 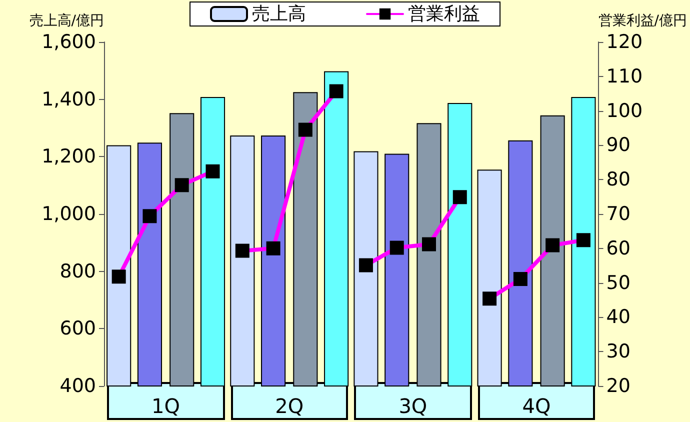 I want to click on y-tick-label: 800, so click(x=78, y=271).